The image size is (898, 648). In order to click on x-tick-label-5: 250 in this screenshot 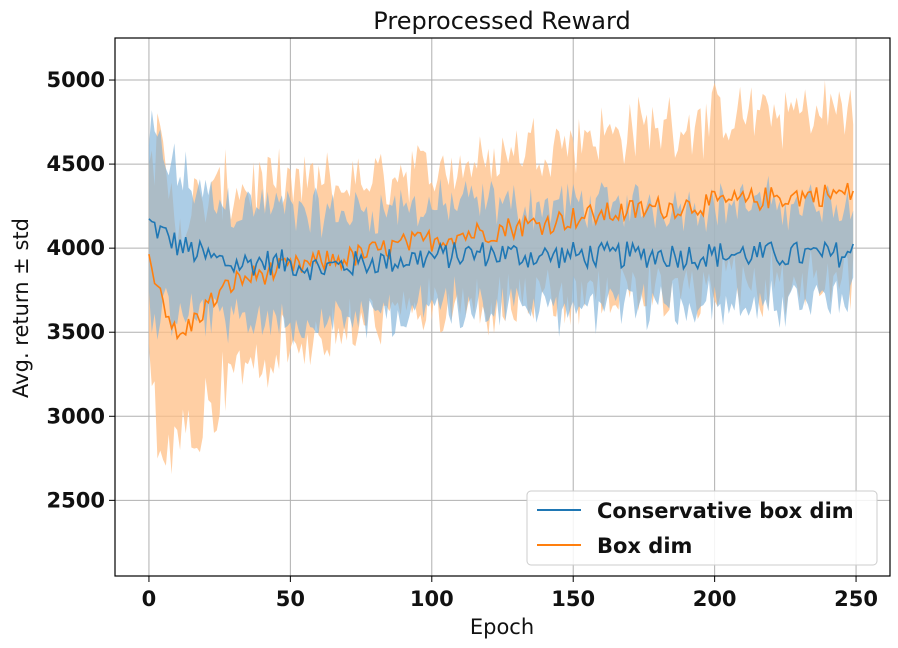, I will do `click(856, 599)`.